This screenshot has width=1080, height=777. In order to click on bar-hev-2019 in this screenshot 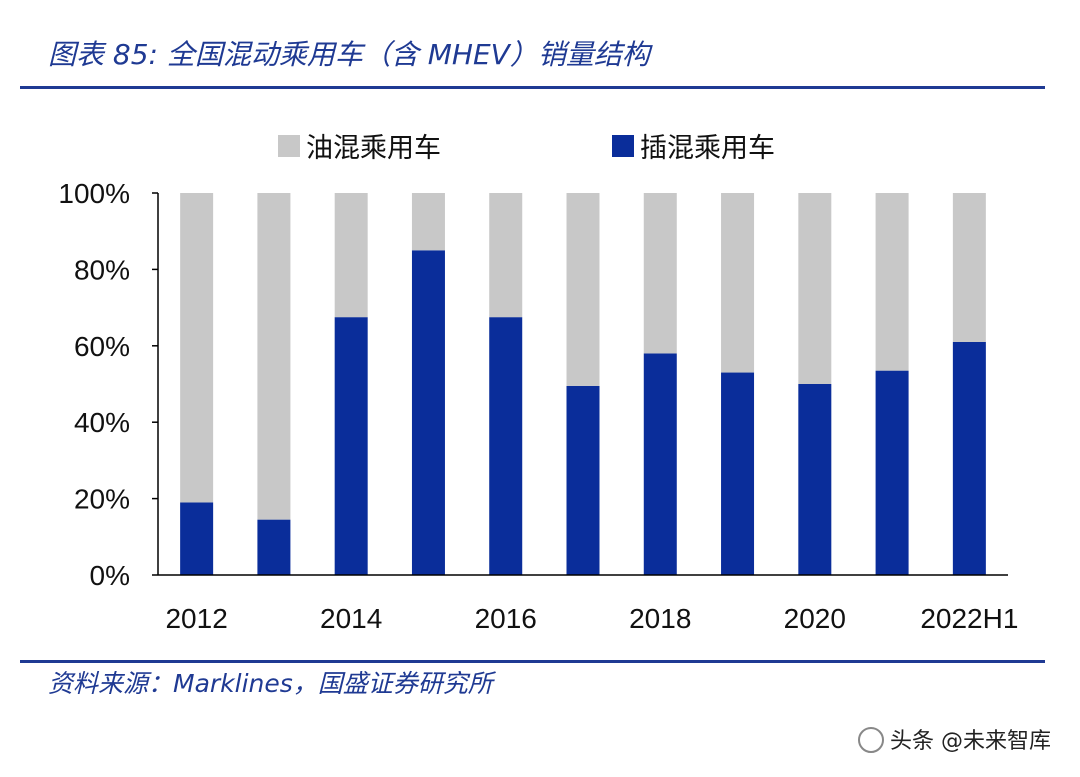, I will do `click(738, 283)`.